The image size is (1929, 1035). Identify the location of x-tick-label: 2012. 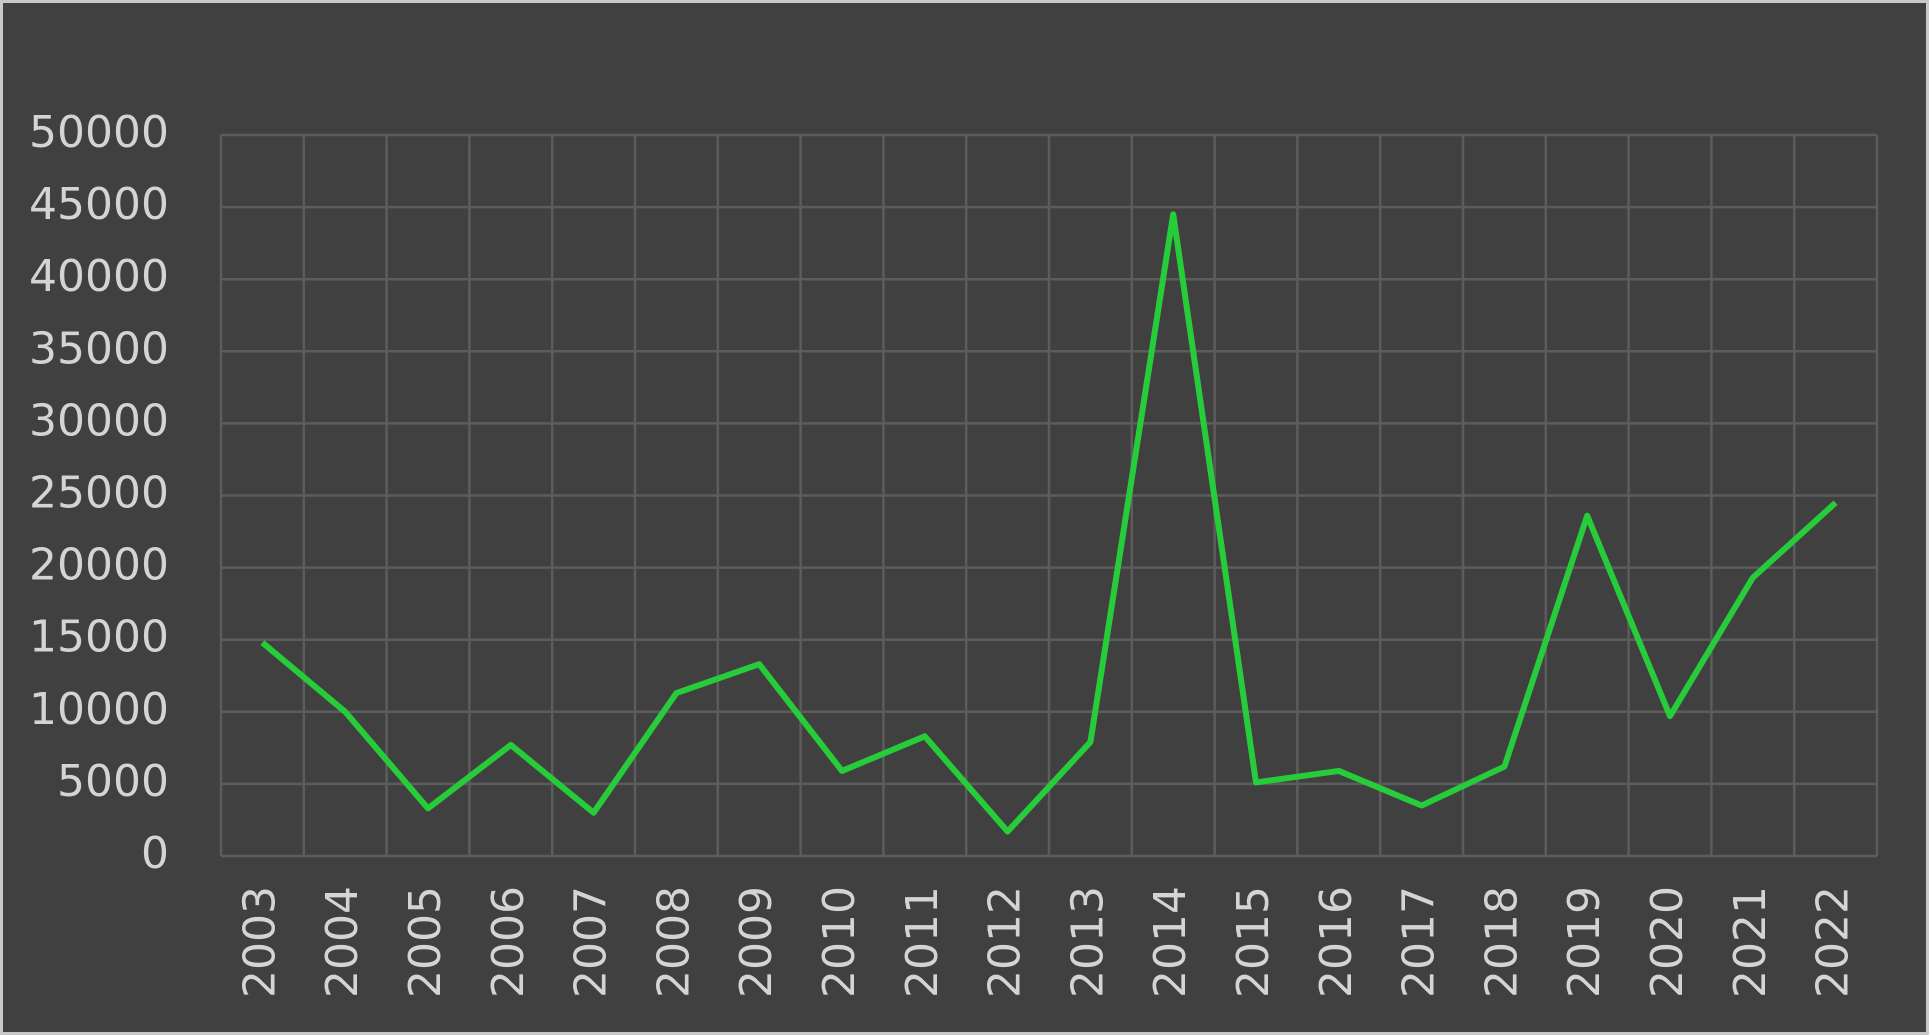
(1005, 942).